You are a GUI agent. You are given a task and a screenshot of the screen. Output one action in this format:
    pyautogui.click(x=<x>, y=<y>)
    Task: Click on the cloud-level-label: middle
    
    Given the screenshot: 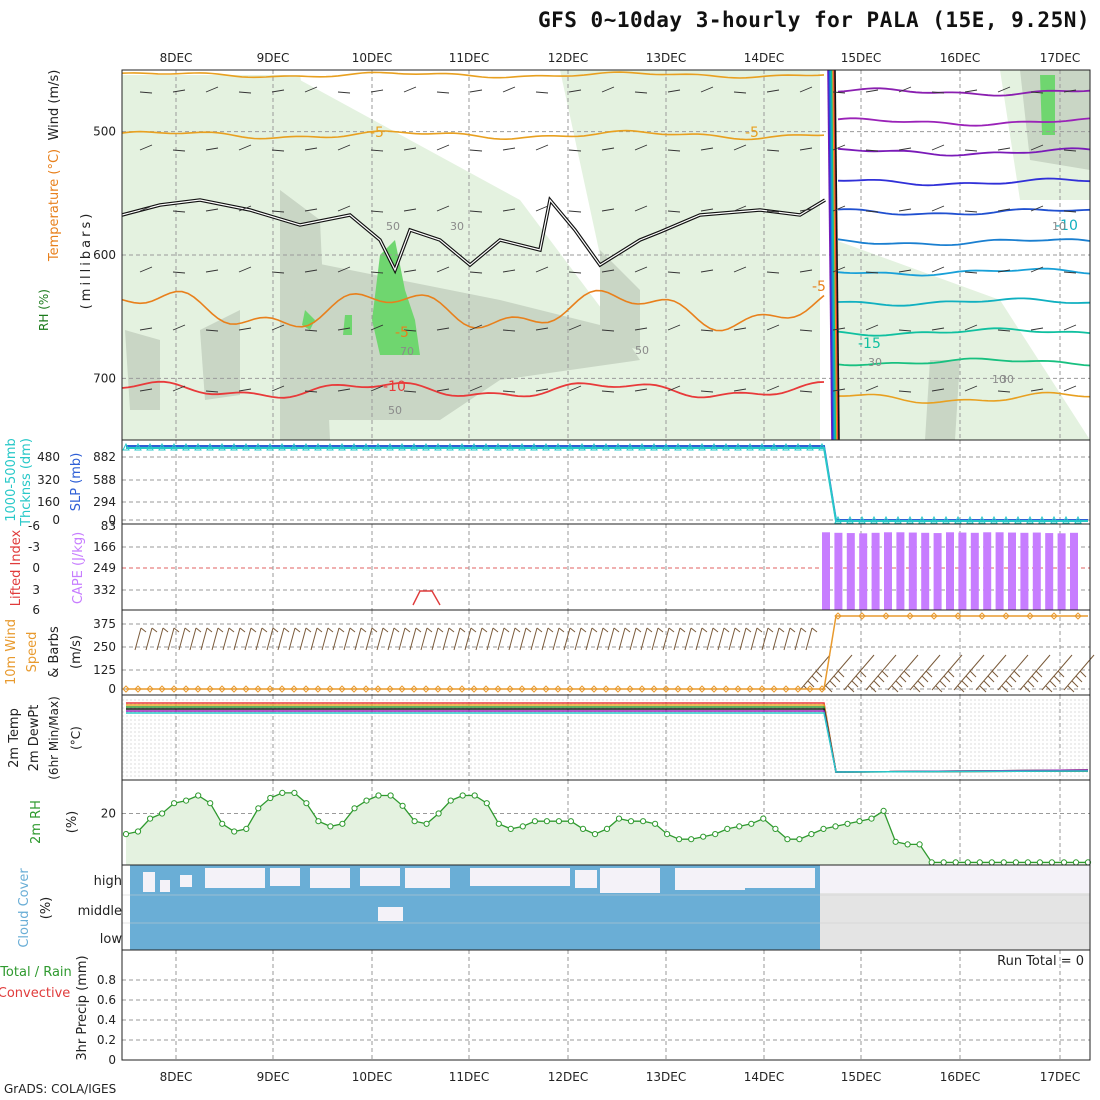 What is the action you would take?
    pyautogui.click(x=100, y=911)
    